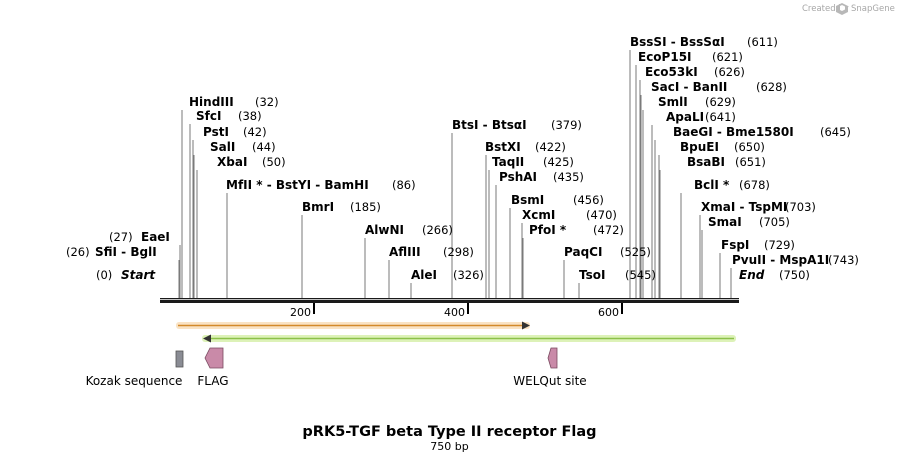  Describe the element at coordinates (673, 102) in the screenshot. I see `site-label: SmlI` at that location.